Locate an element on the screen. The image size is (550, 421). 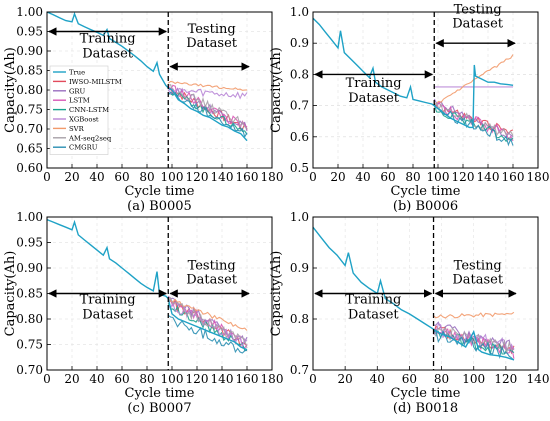
y-tick-label: 0.9 is located at coordinates (299, 268).